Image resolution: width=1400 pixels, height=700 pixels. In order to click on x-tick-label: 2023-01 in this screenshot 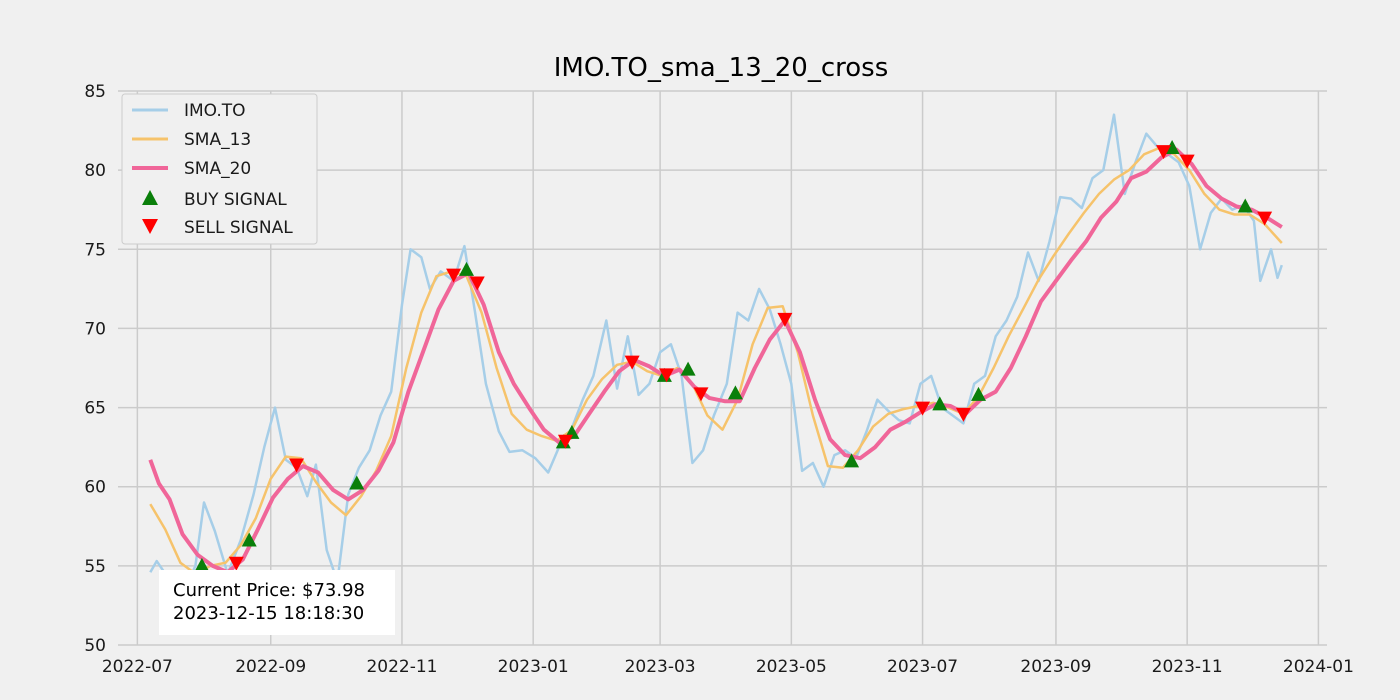, I will do `click(533, 667)`.